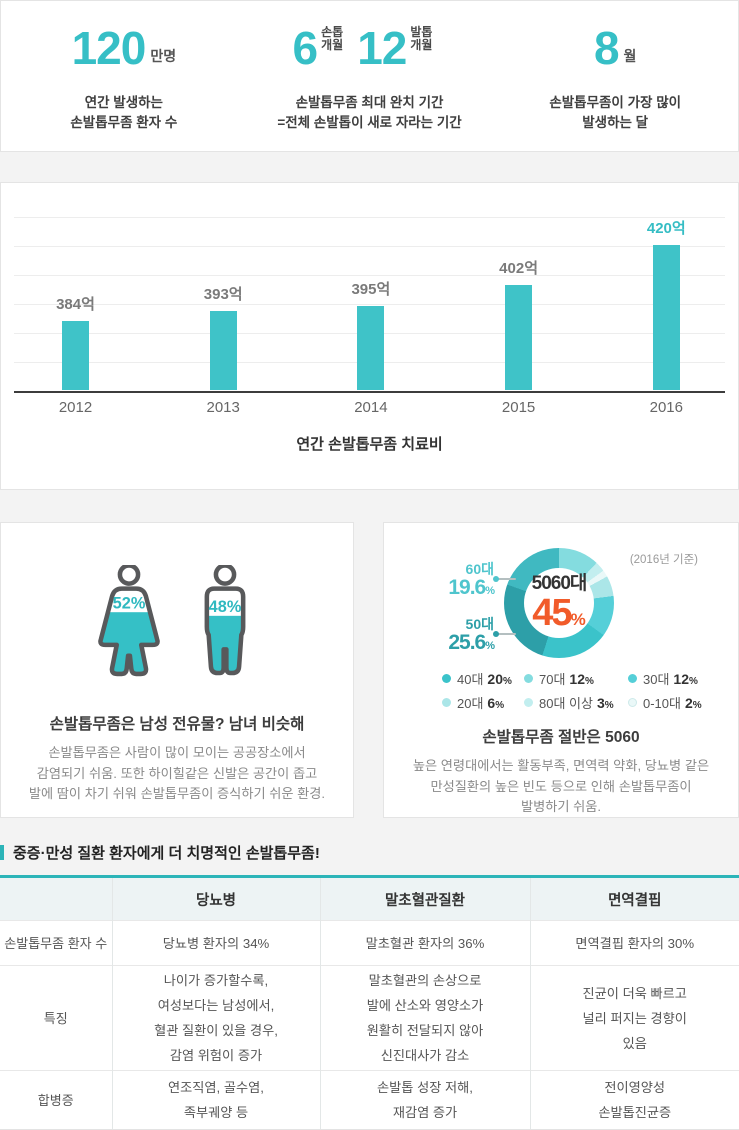  Describe the element at coordinates (369, 48) in the screenshot. I see `stat-number-row: 6 손톱 개월 12 발톱 개월` at that location.